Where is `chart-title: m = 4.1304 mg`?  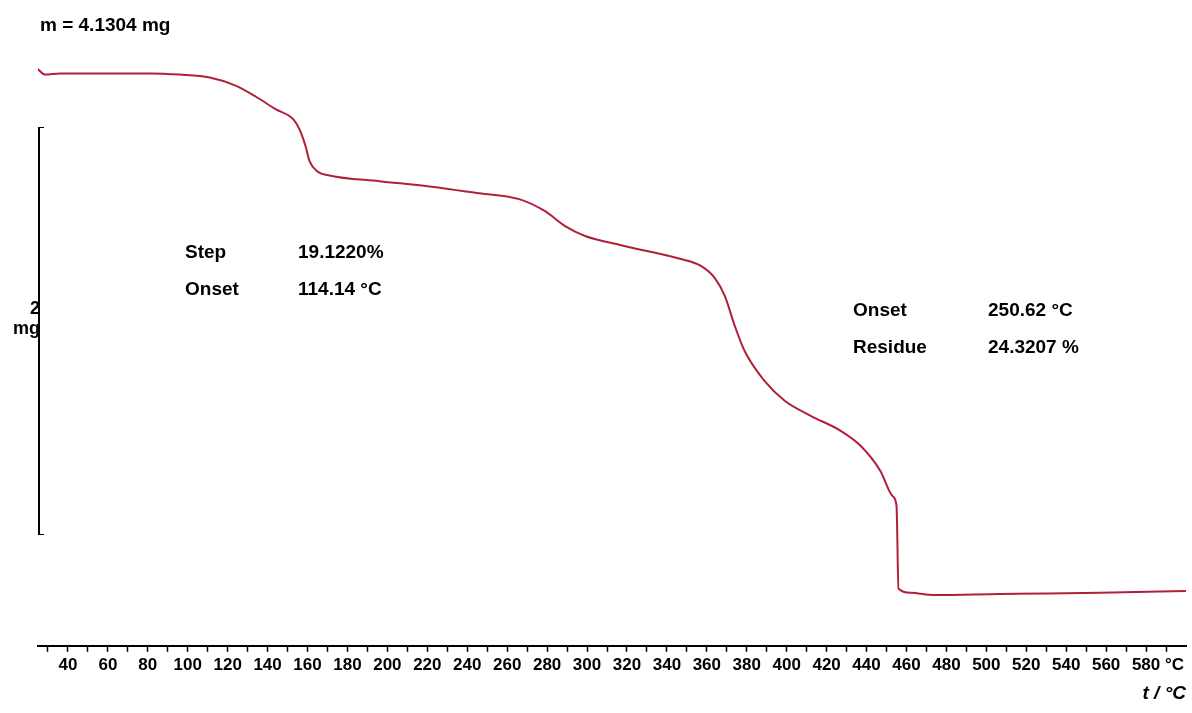
chart-title: m = 4.1304 mg is located at coordinates (105, 25).